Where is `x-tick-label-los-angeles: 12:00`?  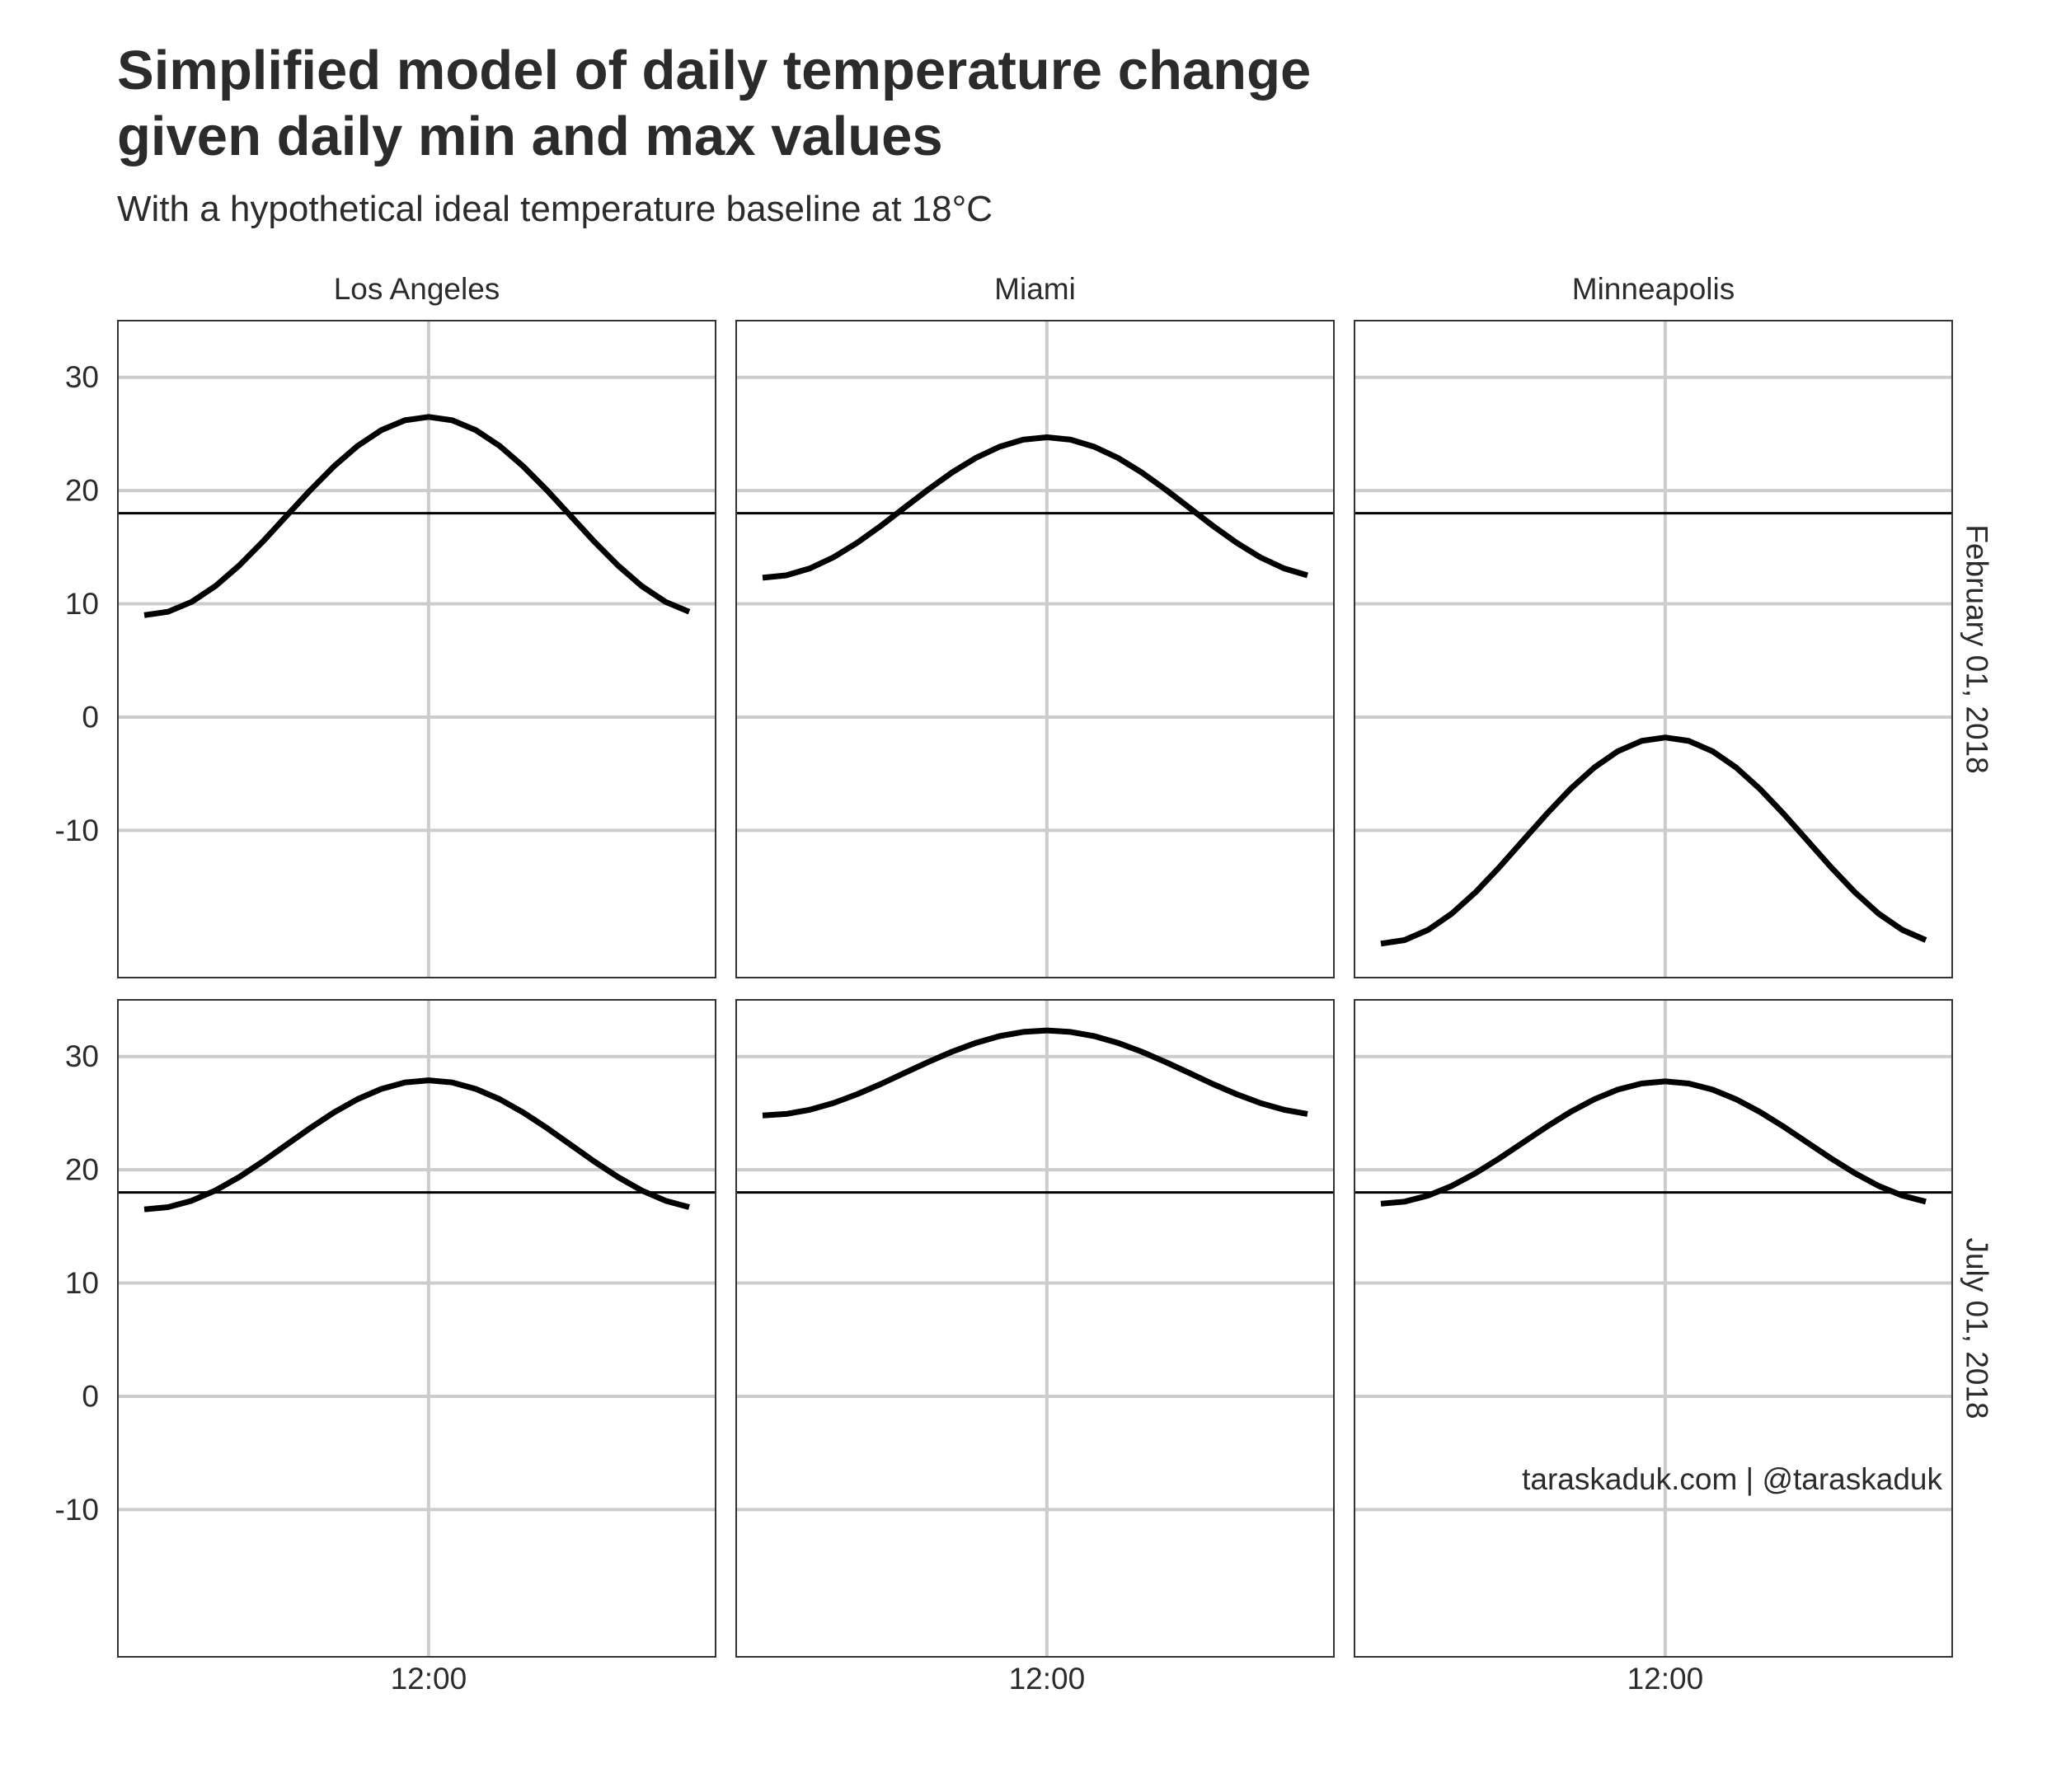 x-tick-label-los-angeles: 12:00 is located at coordinates (429, 1679).